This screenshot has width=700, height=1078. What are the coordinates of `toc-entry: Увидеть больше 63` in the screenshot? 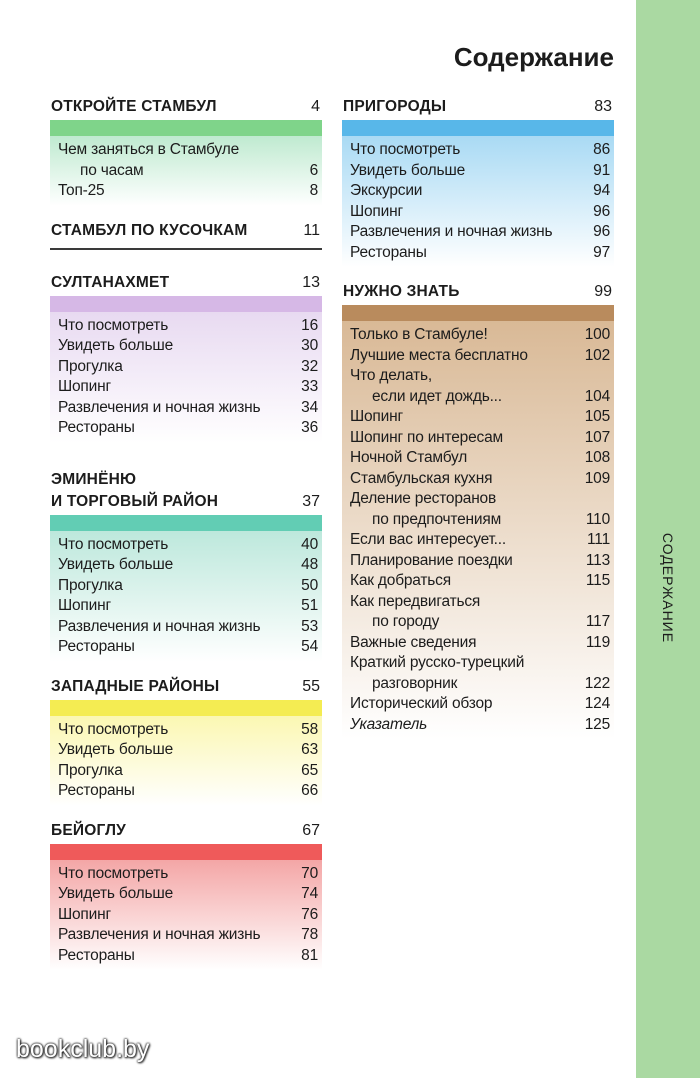 It's located at (188, 750).